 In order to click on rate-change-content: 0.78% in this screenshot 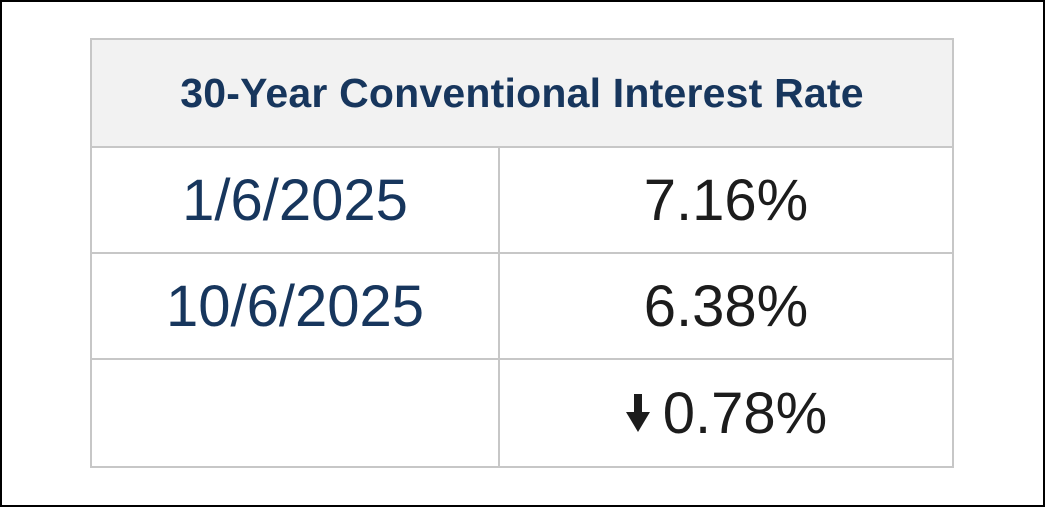, I will do `click(726, 413)`.